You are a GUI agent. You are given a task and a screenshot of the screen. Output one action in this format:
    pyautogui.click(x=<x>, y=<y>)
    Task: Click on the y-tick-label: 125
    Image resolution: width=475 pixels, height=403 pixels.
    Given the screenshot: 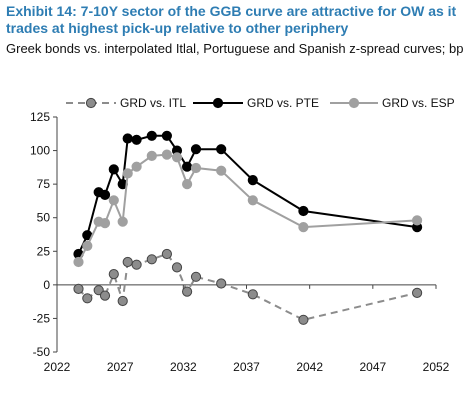 What is the action you would take?
    pyautogui.click(x=40, y=117)
    